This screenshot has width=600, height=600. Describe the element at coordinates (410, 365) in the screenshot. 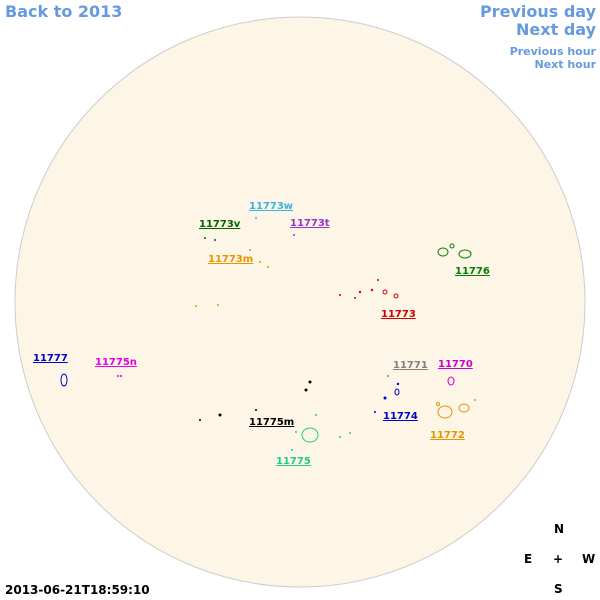

I see `region-label: 11771` at that location.